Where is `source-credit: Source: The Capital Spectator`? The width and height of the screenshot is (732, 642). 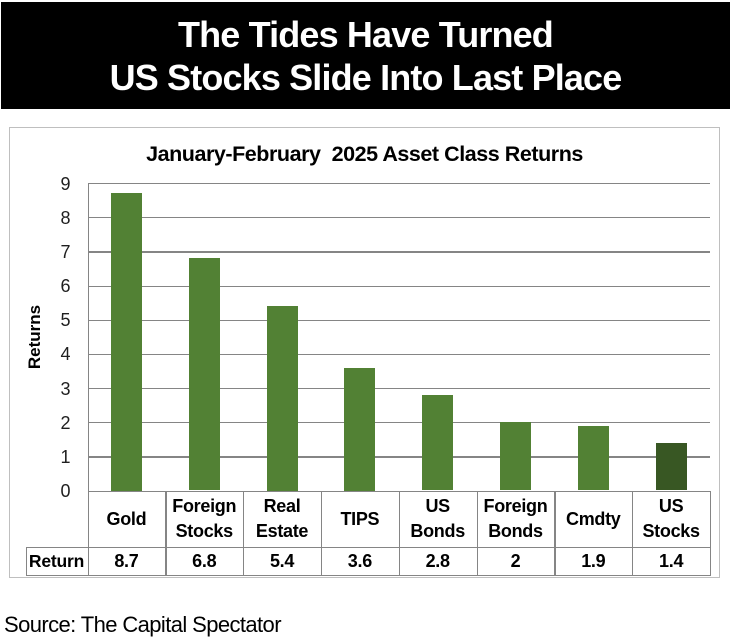 source-credit: Source: The Capital Spectator is located at coordinates (143, 624).